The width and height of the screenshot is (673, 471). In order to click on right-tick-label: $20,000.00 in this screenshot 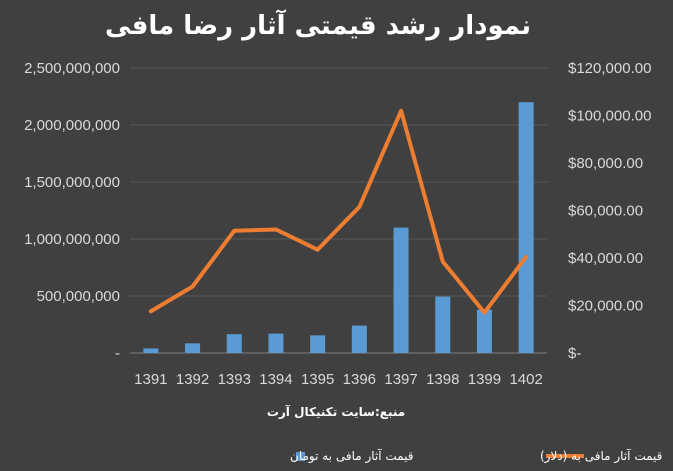, I will do `click(605, 306)`.